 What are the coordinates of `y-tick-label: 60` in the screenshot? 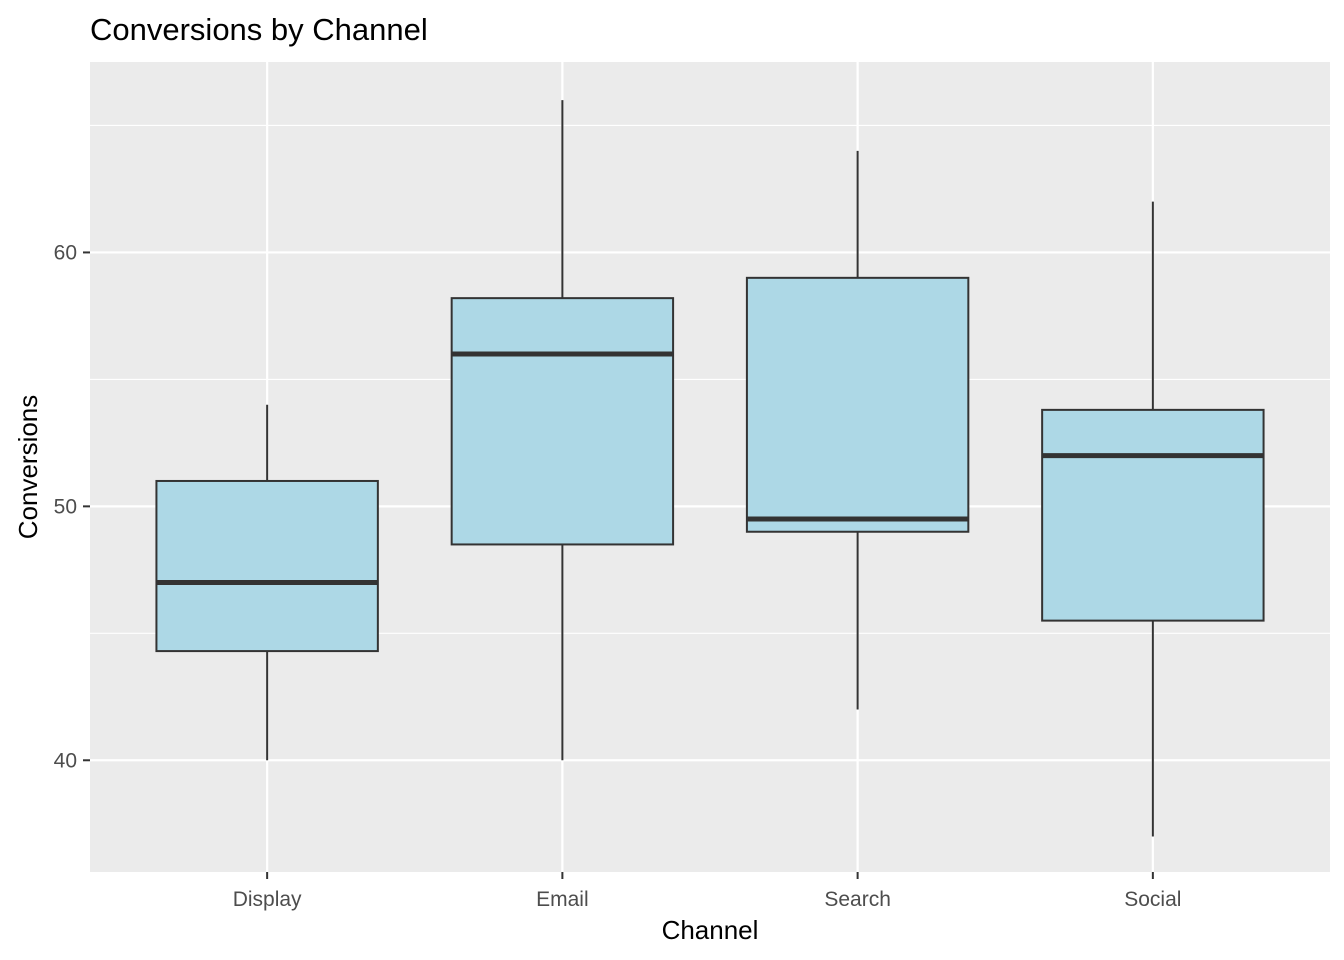 It's located at (65, 252).